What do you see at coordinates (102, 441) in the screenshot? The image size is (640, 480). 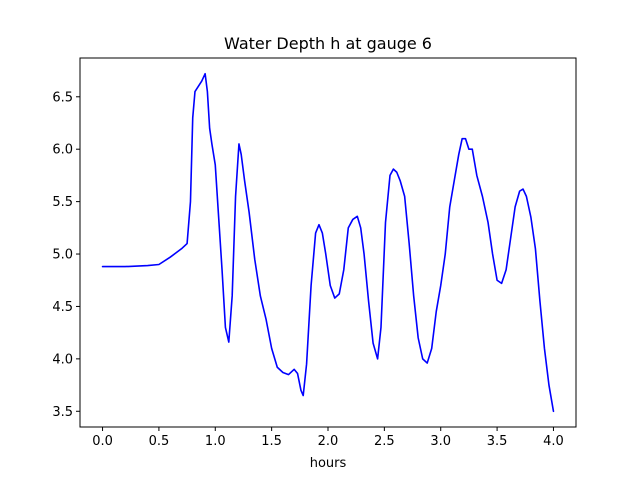 I see `x-tick-label: 0.0` at bounding box center [102, 441].